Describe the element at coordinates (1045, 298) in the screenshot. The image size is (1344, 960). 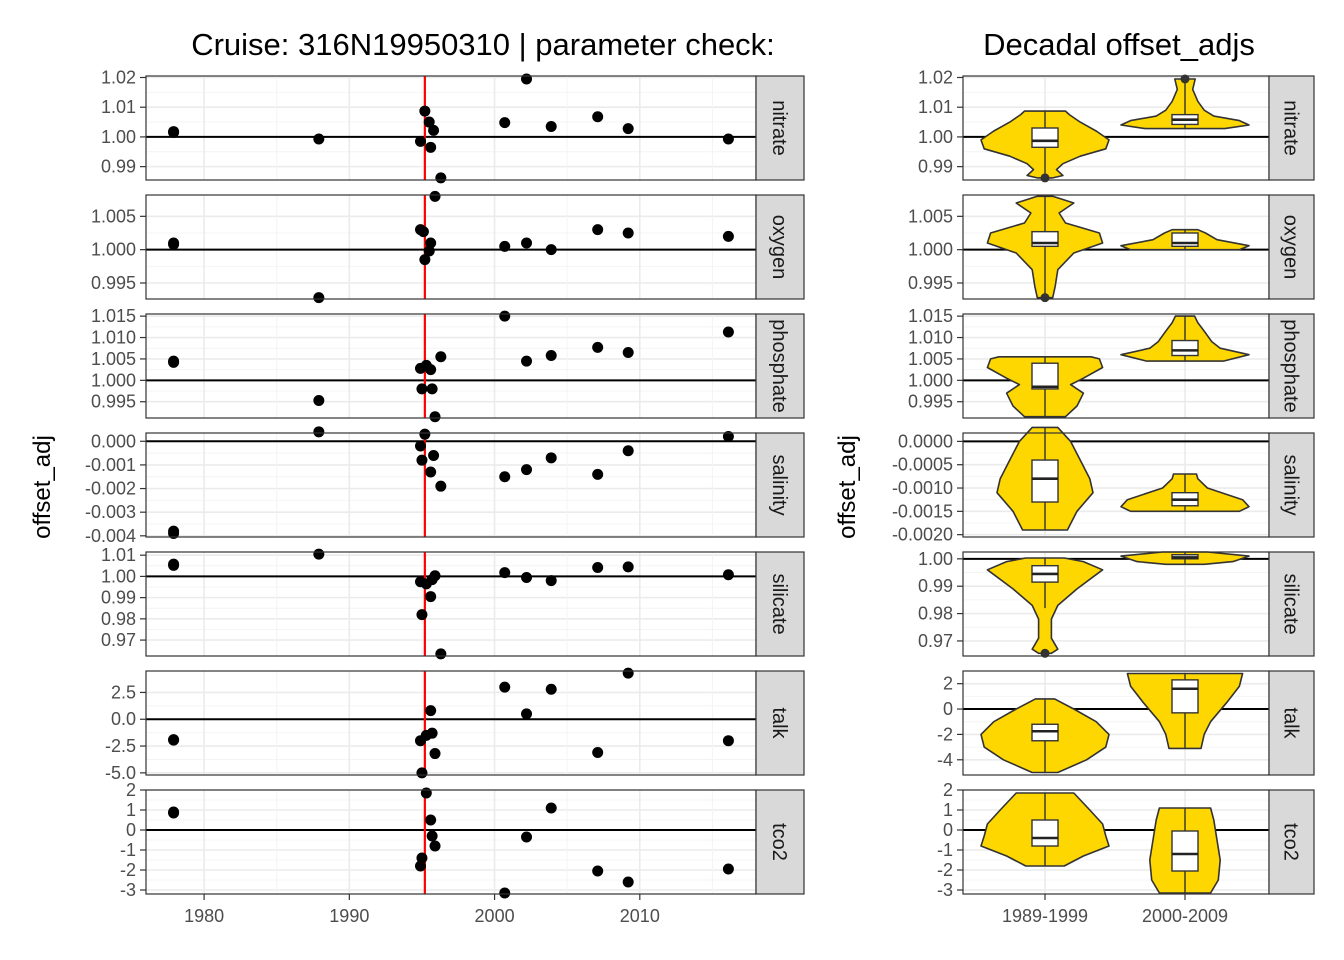
I see `outlier-point` at that location.